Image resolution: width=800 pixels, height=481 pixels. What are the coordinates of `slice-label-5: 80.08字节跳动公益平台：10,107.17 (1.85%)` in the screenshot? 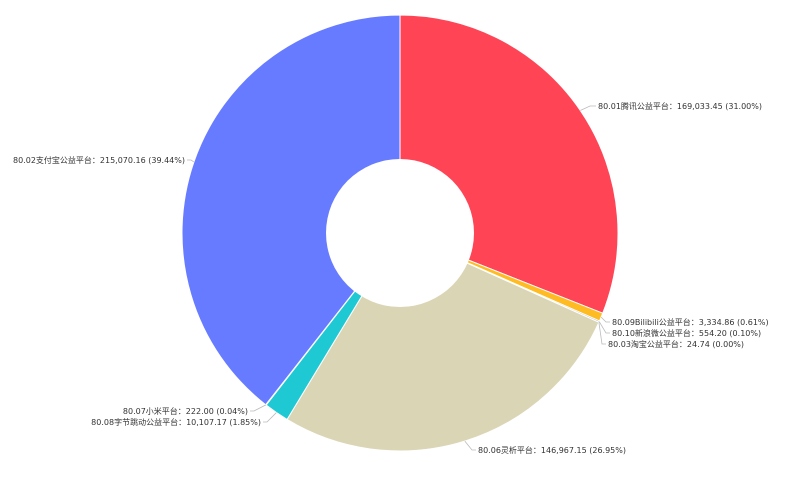 It's located at (176, 422).